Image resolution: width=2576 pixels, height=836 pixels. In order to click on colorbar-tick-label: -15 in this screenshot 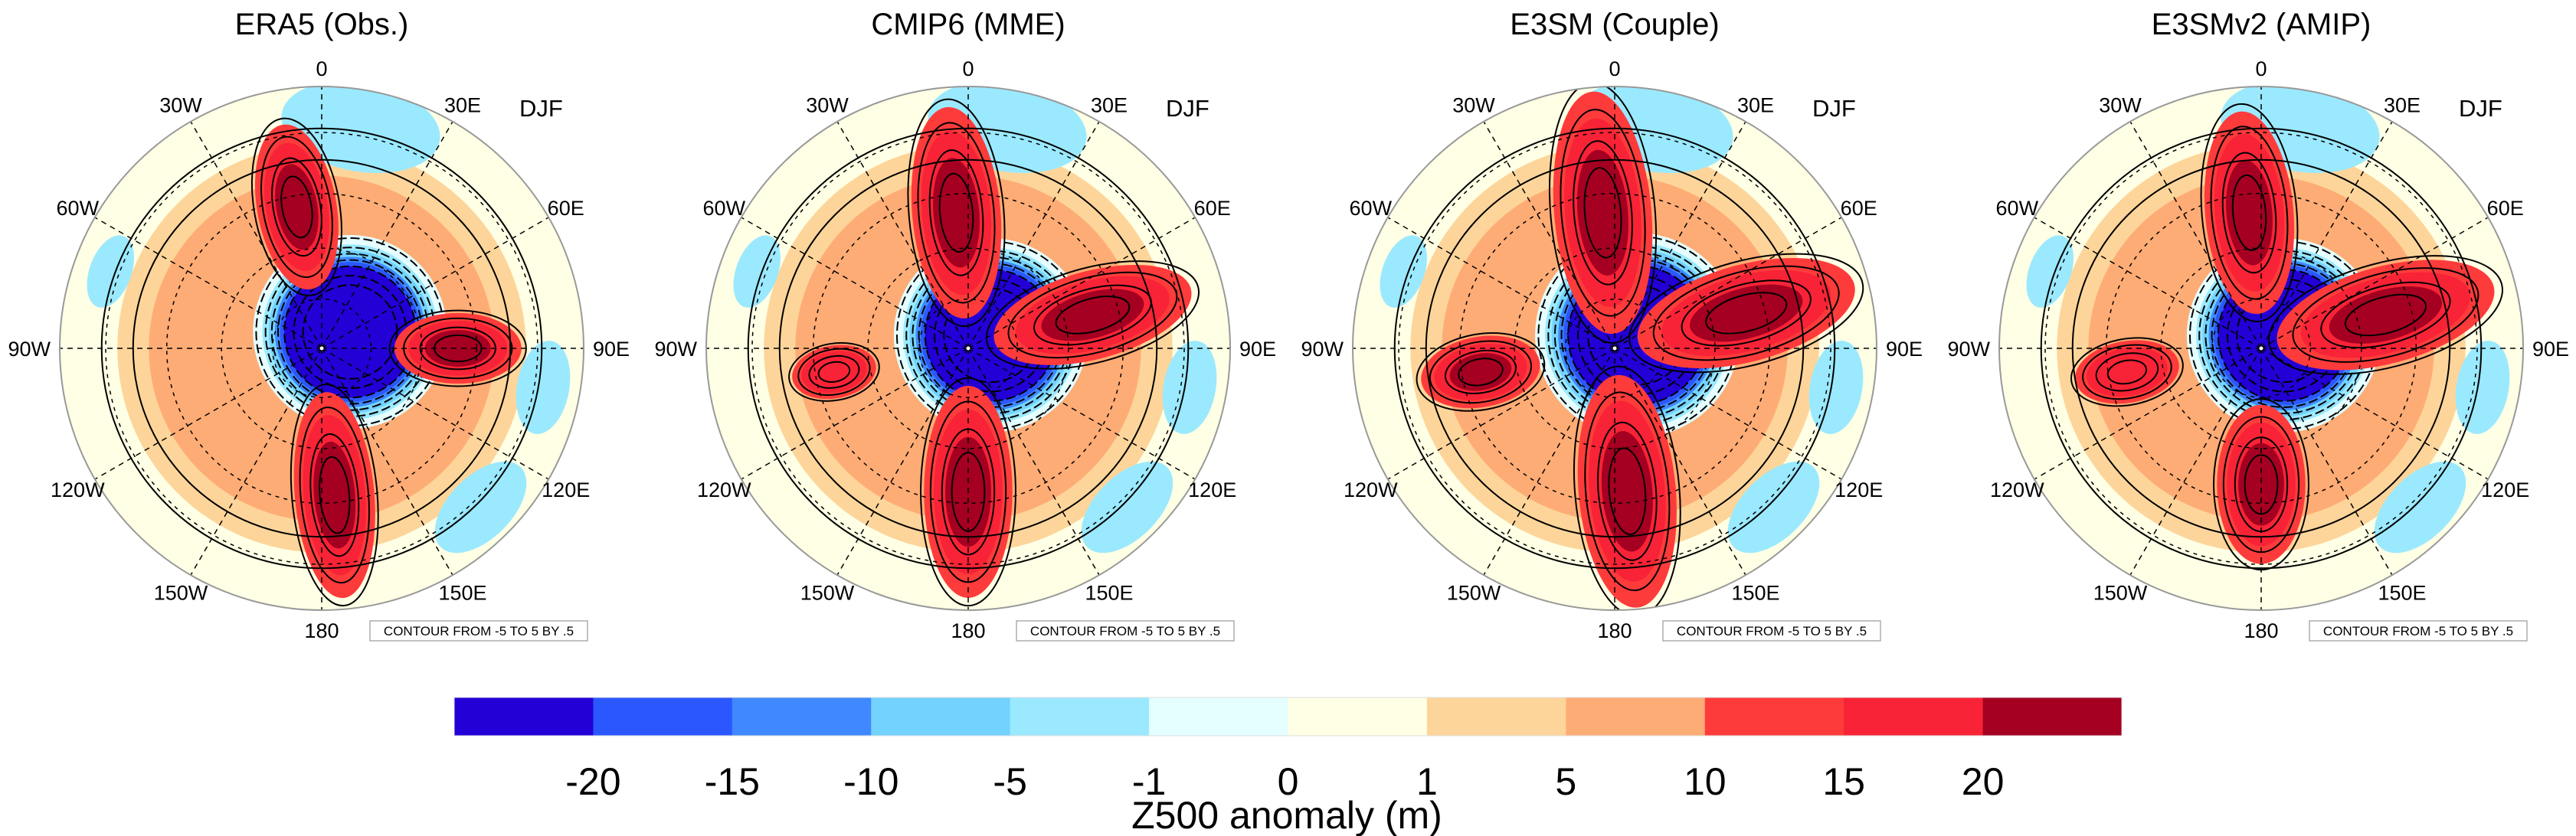, I will do `click(732, 781)`.